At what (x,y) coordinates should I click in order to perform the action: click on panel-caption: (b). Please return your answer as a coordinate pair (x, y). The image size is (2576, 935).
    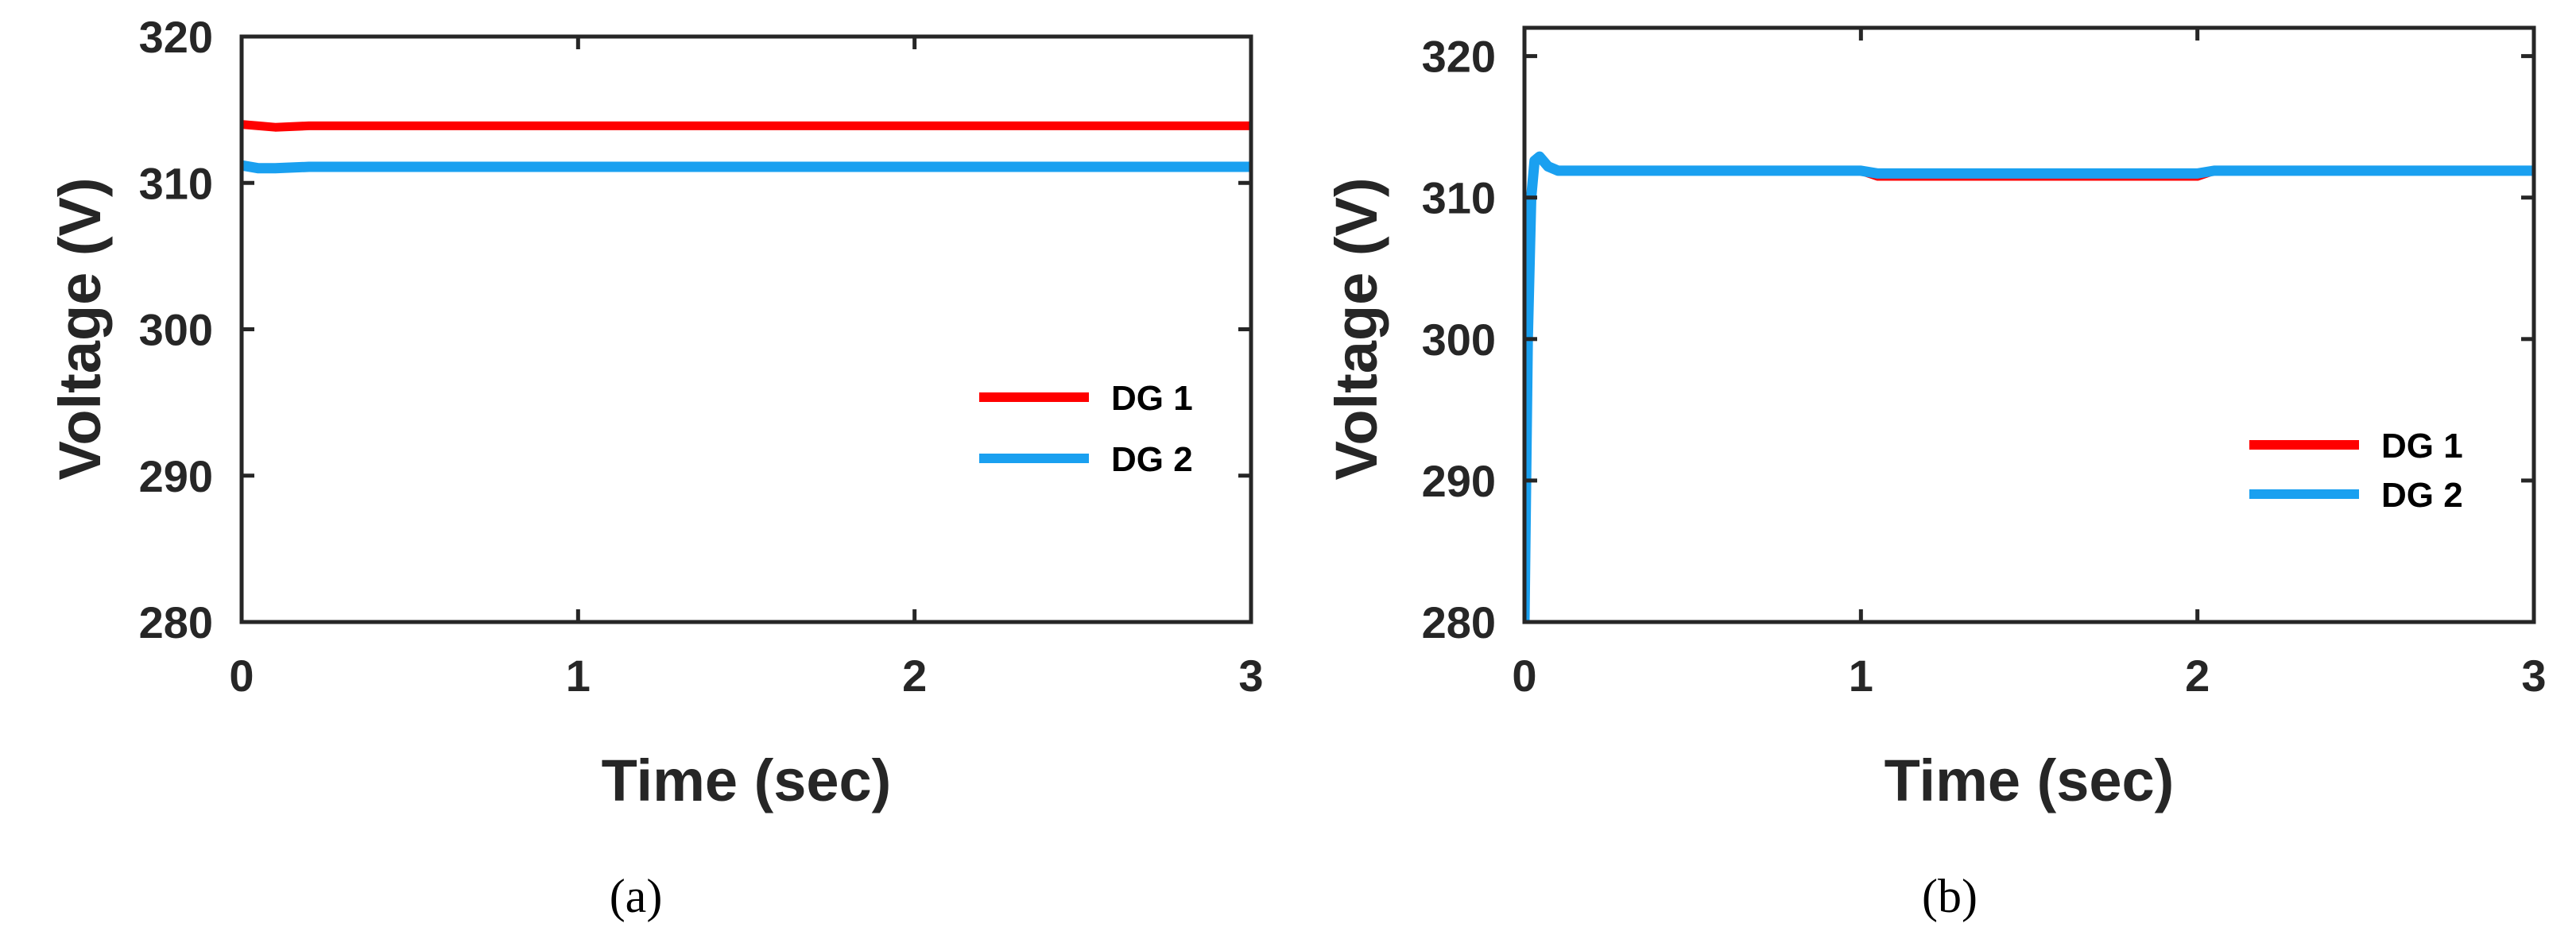
    Looking at the image, I should click on (1950, 896).